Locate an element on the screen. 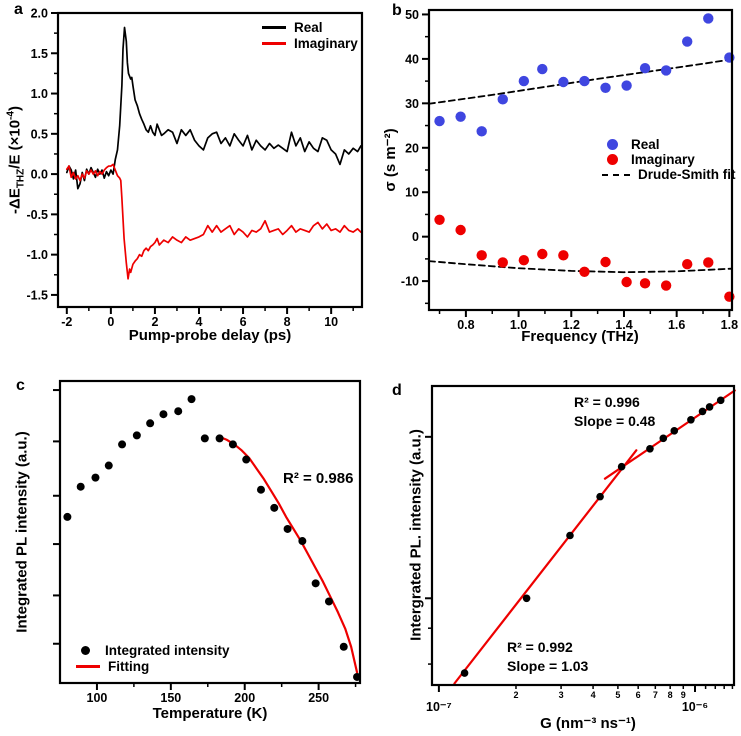 Image resolution: width=741 pixels, height=736 pixels. panel-c-legend: Integrated intensity Fitting is located at coordinates (153, 658).